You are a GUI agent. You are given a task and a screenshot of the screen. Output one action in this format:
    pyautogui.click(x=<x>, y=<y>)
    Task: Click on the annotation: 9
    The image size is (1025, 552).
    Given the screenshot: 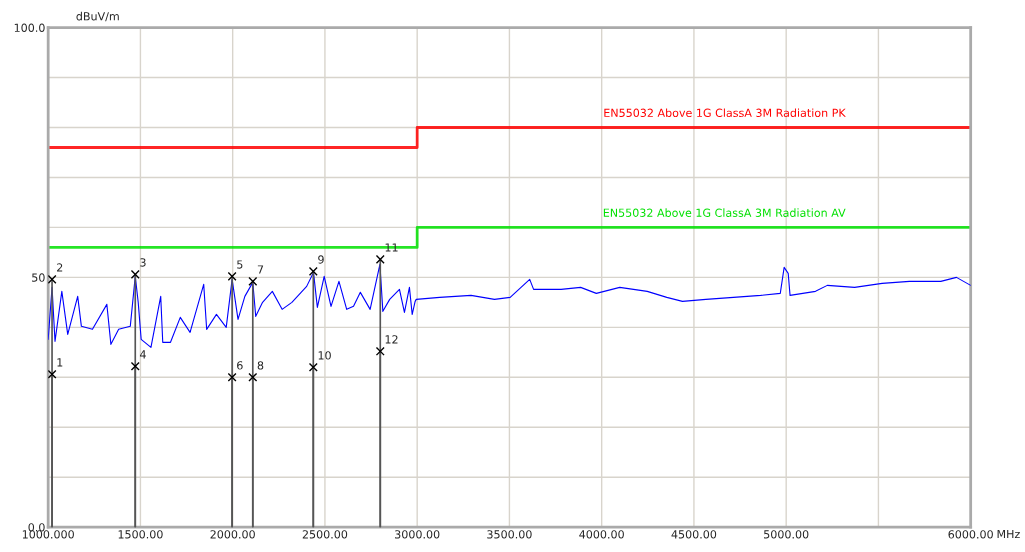 What is the action you would take?
    pyautogui.click(x=321, y=259)
    